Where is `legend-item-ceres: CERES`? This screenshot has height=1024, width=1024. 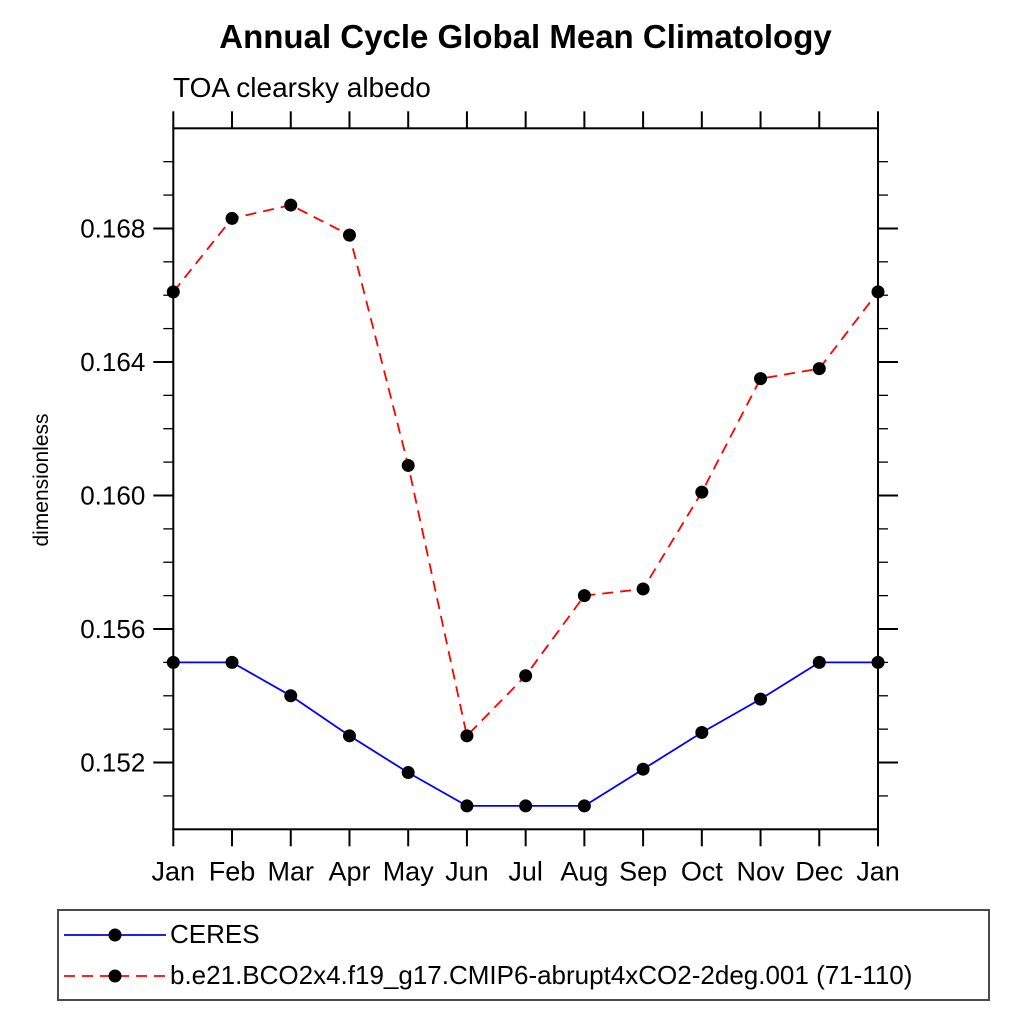 legend-item-ceres: CERES is located at coordinates (523, 934).